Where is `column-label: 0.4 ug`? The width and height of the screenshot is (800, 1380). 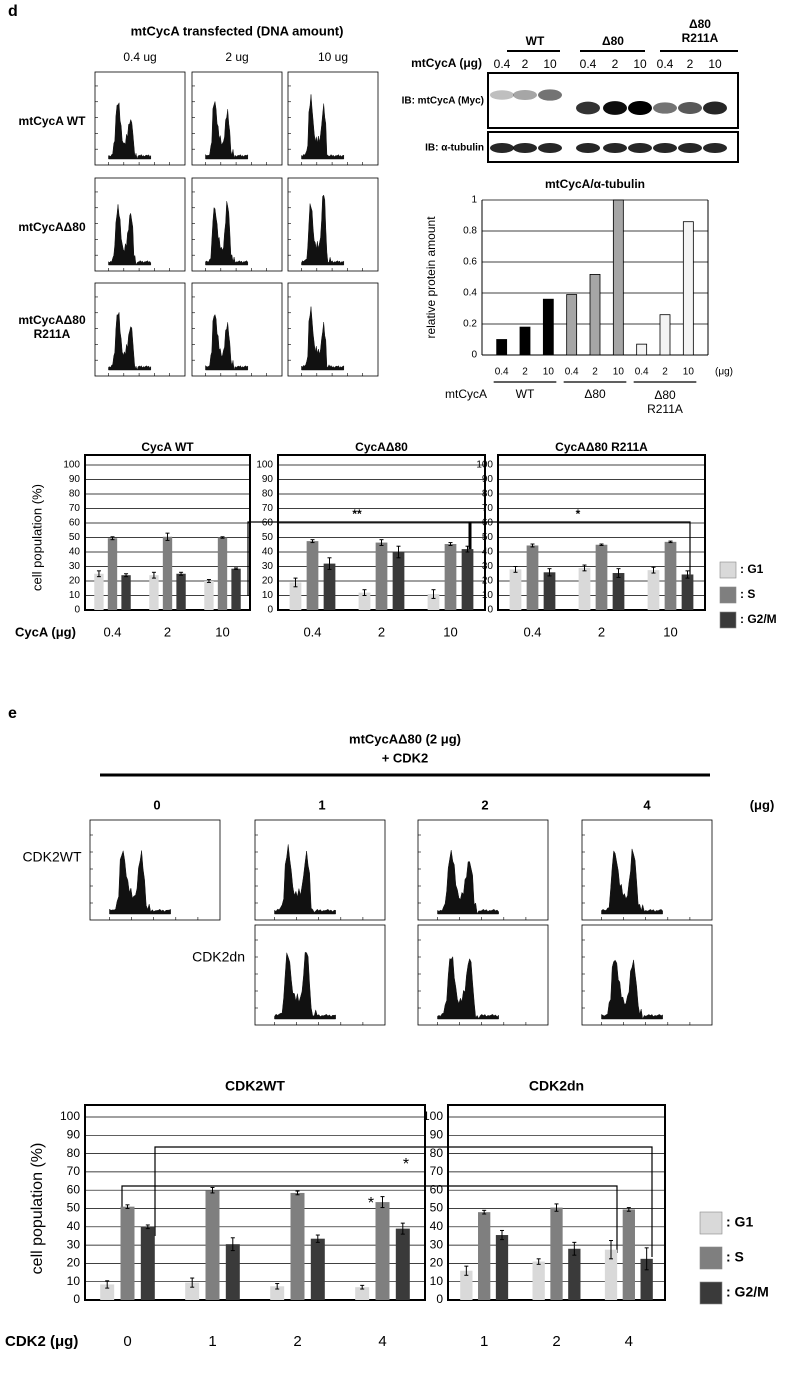
column-label: 0.4 ug is located at coordinates (139, 57).